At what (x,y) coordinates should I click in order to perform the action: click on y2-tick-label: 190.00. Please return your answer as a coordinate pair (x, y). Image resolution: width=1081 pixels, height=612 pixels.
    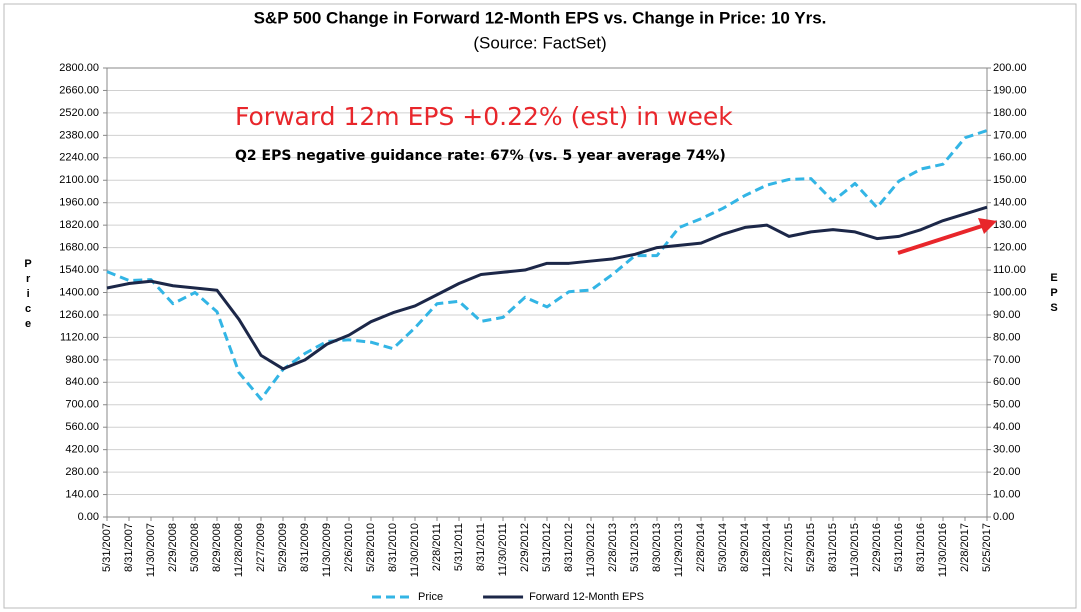
    Looking at the image, I should click on (1010, 90).